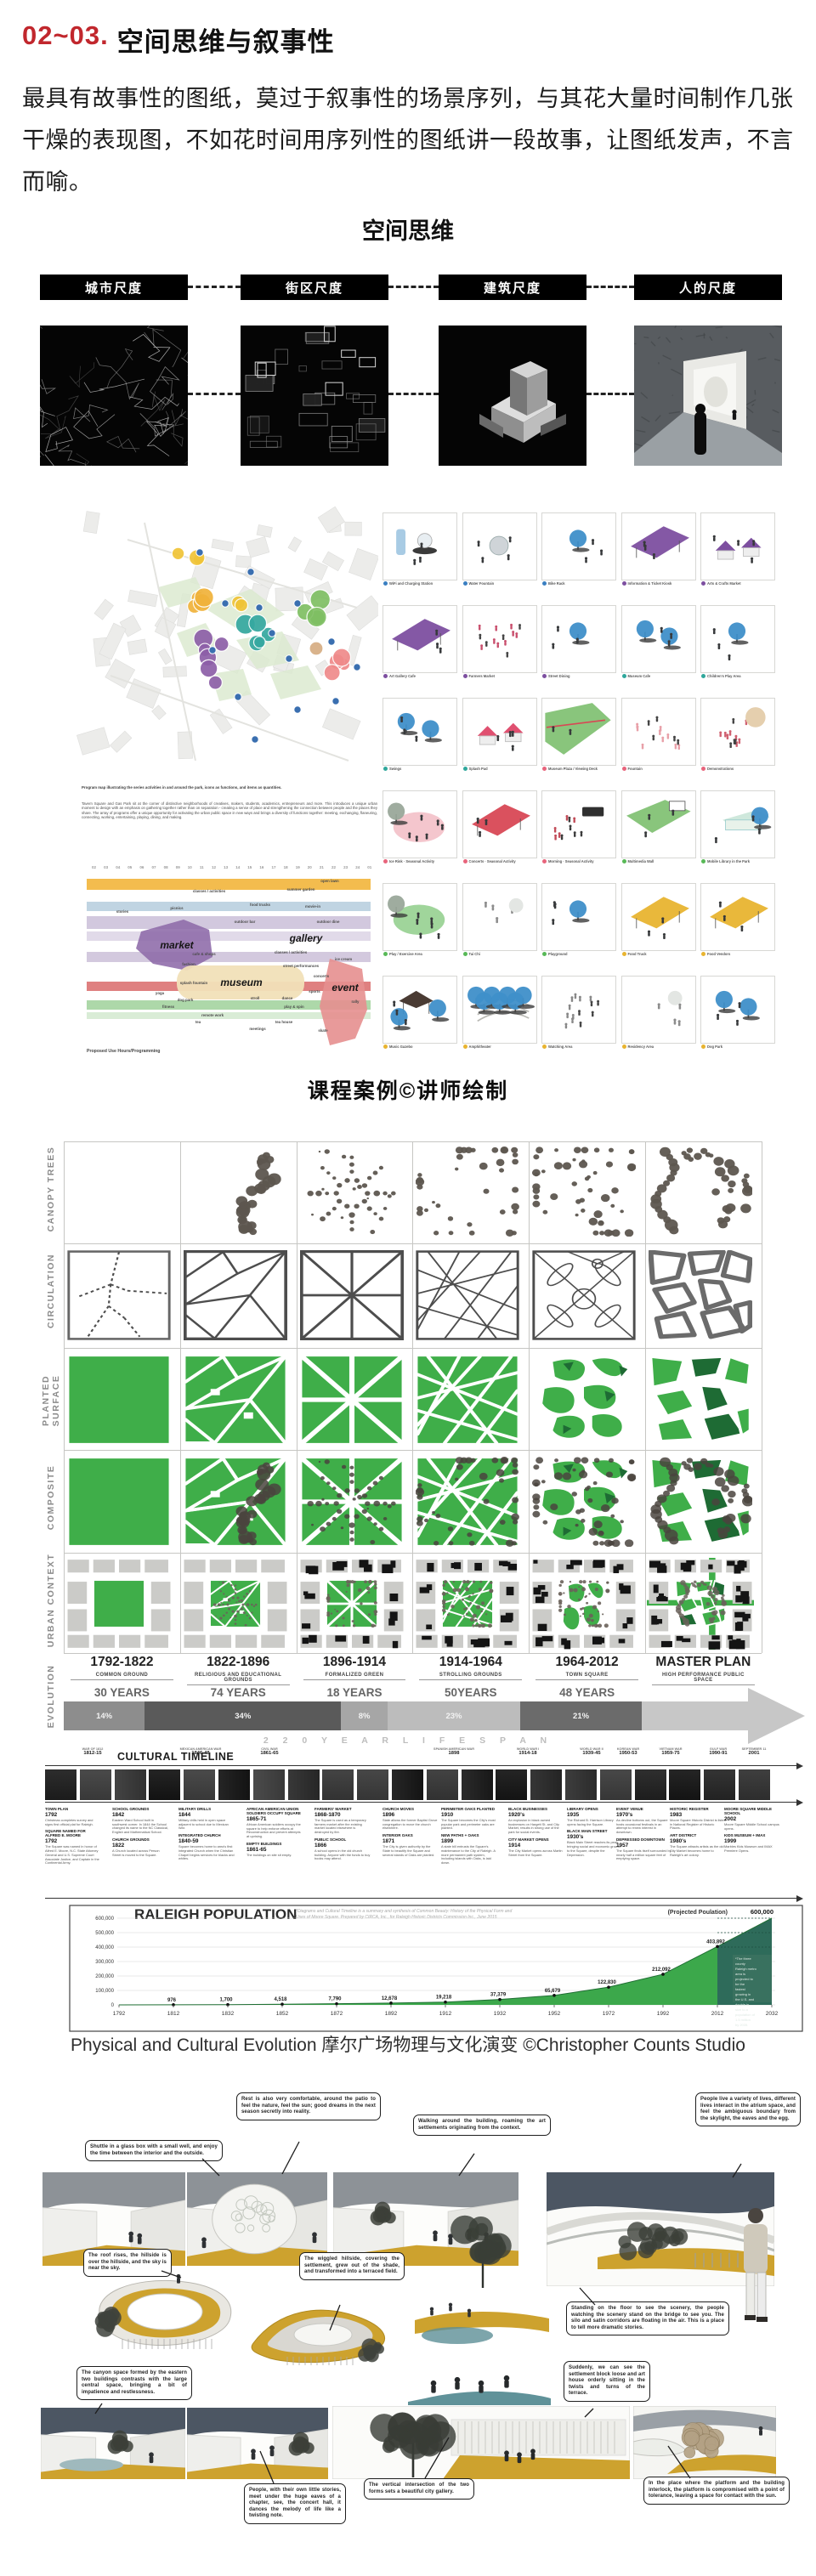 The image size is (816, 2576). What do you see at coordinates (176, 1757) in the screenshot?
I see `cultural-timeline-title: CULTURAL TIMELINE` at bounding box center [176, 1757].